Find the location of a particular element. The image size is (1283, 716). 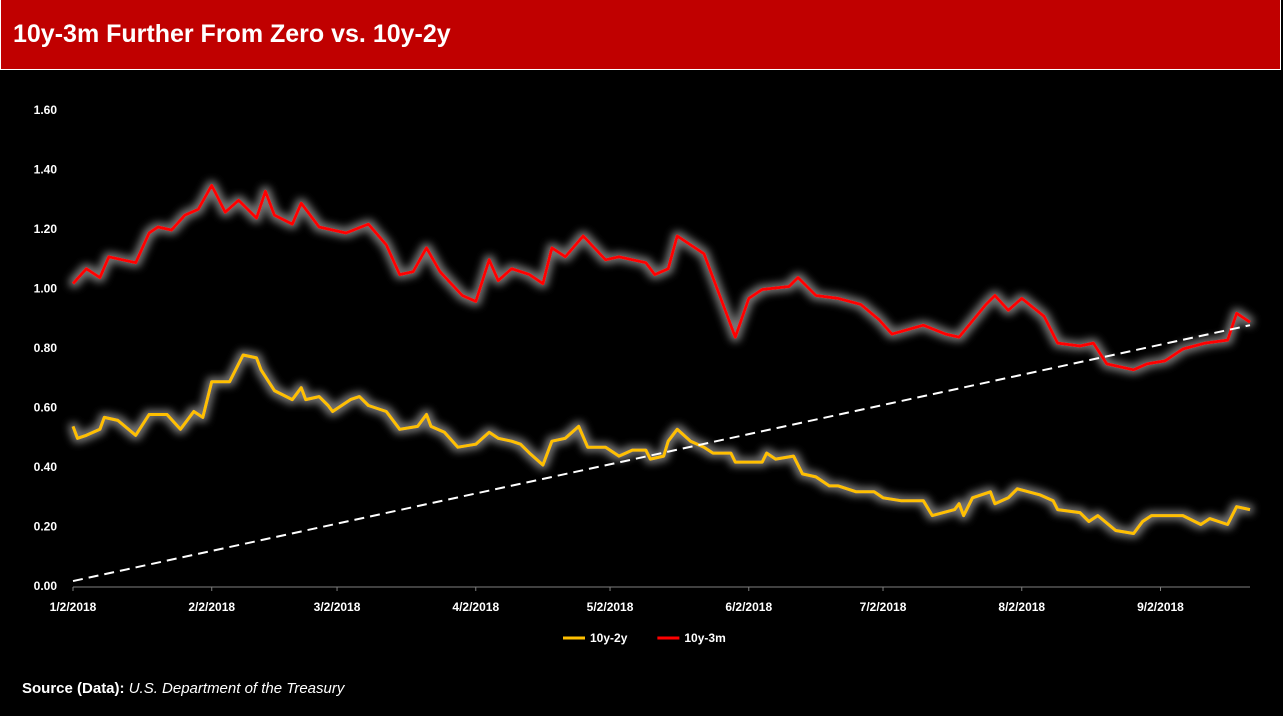

chart-title: 10y-3m Further From Zero vs. 10y-2y is located at coordinates (232, 34).